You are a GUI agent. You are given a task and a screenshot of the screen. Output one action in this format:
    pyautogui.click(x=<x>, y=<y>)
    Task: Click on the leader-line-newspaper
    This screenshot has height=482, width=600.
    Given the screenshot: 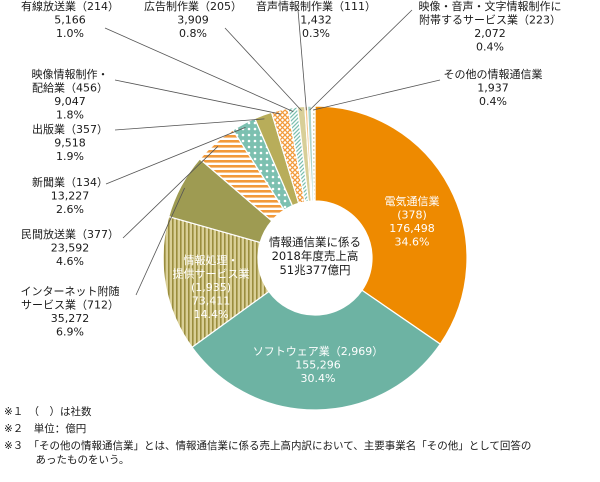 What is the action you would take?
    pyautogui.click(x=175, y=155)
    